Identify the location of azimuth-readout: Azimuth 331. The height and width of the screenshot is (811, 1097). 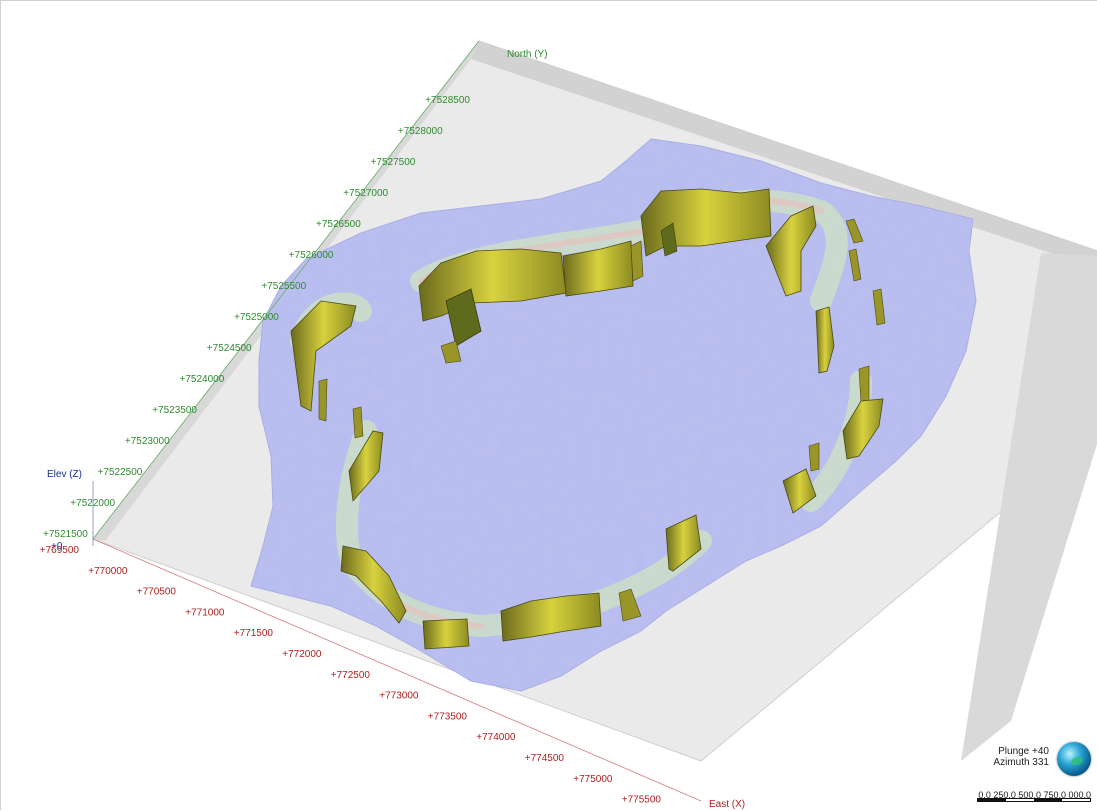
(1021, 762).